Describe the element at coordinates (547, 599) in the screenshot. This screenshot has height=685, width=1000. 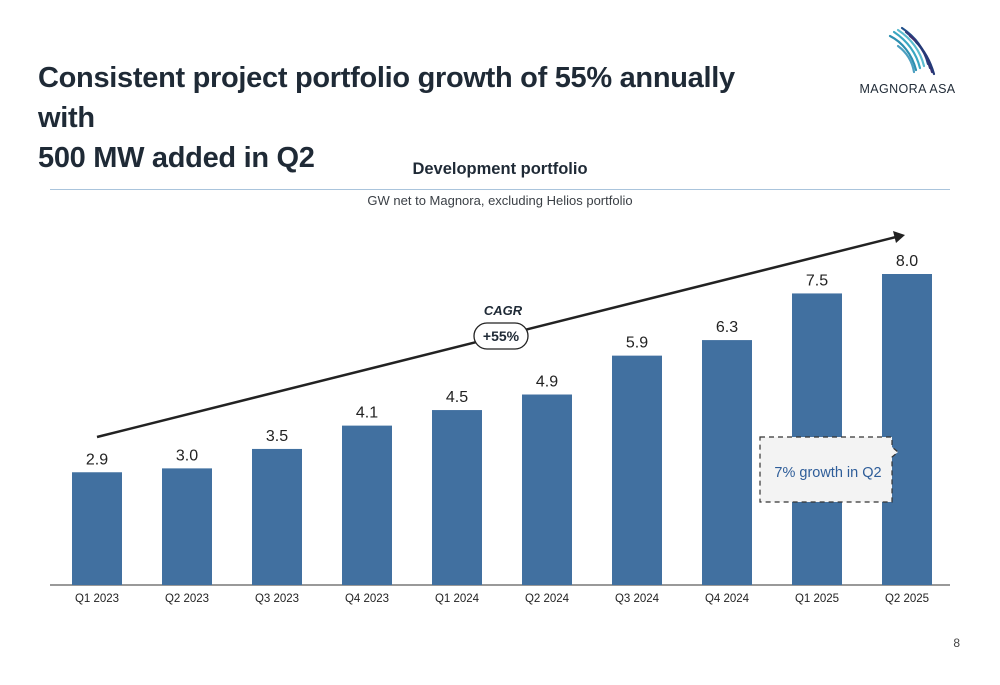
I see `x-tick-label: Q2 2024` at that location.